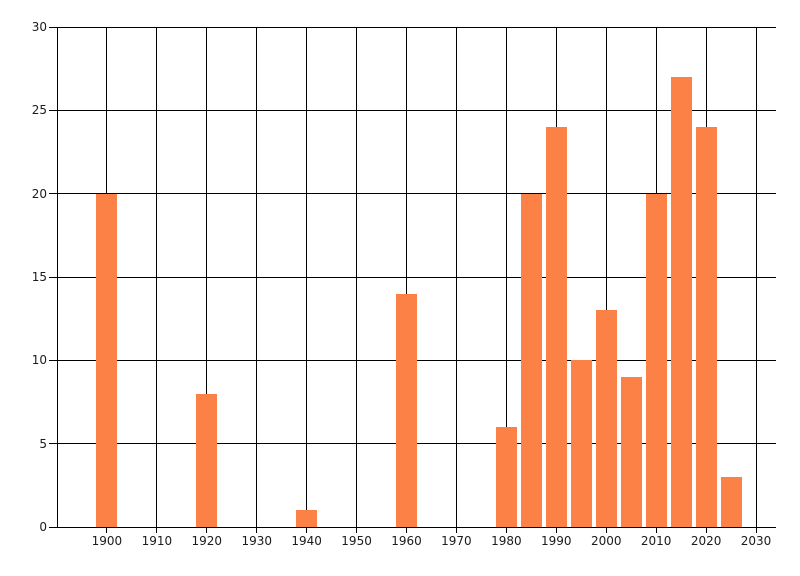  What do you see at coordinates (39, 27) in the screenshot?
I see `y-tick-label: 30` at bounding box center [39, 27].